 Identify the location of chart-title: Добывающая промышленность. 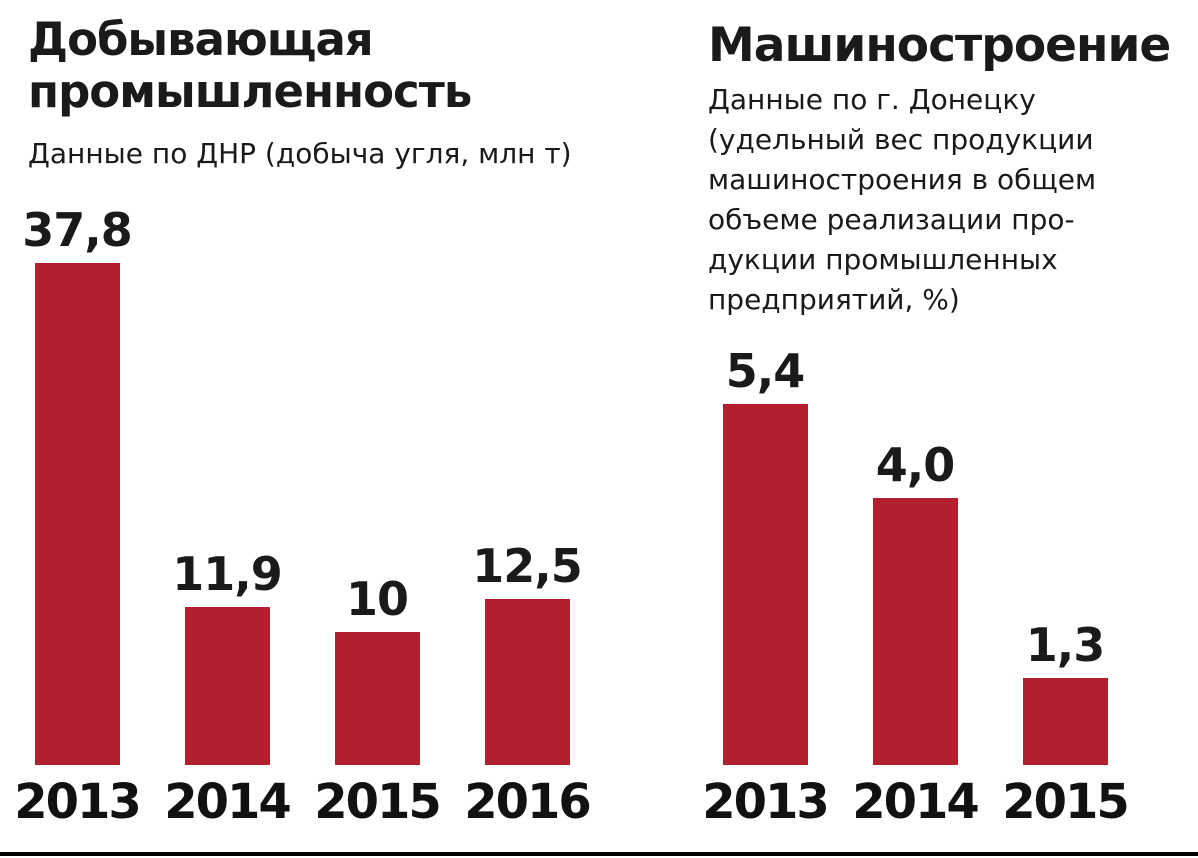
(250, 65).